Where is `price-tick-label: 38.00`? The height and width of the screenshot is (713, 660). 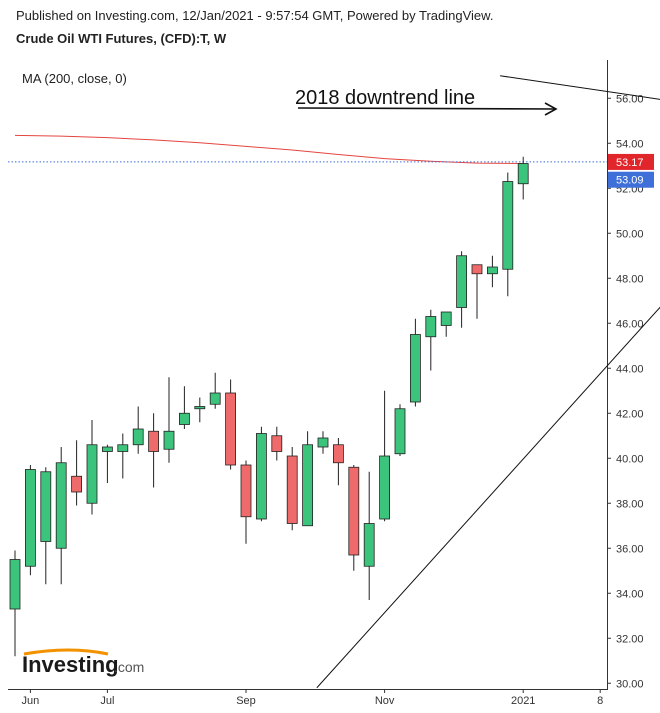
price-tick-label: 38.00 is located at coordinates (630, 504).